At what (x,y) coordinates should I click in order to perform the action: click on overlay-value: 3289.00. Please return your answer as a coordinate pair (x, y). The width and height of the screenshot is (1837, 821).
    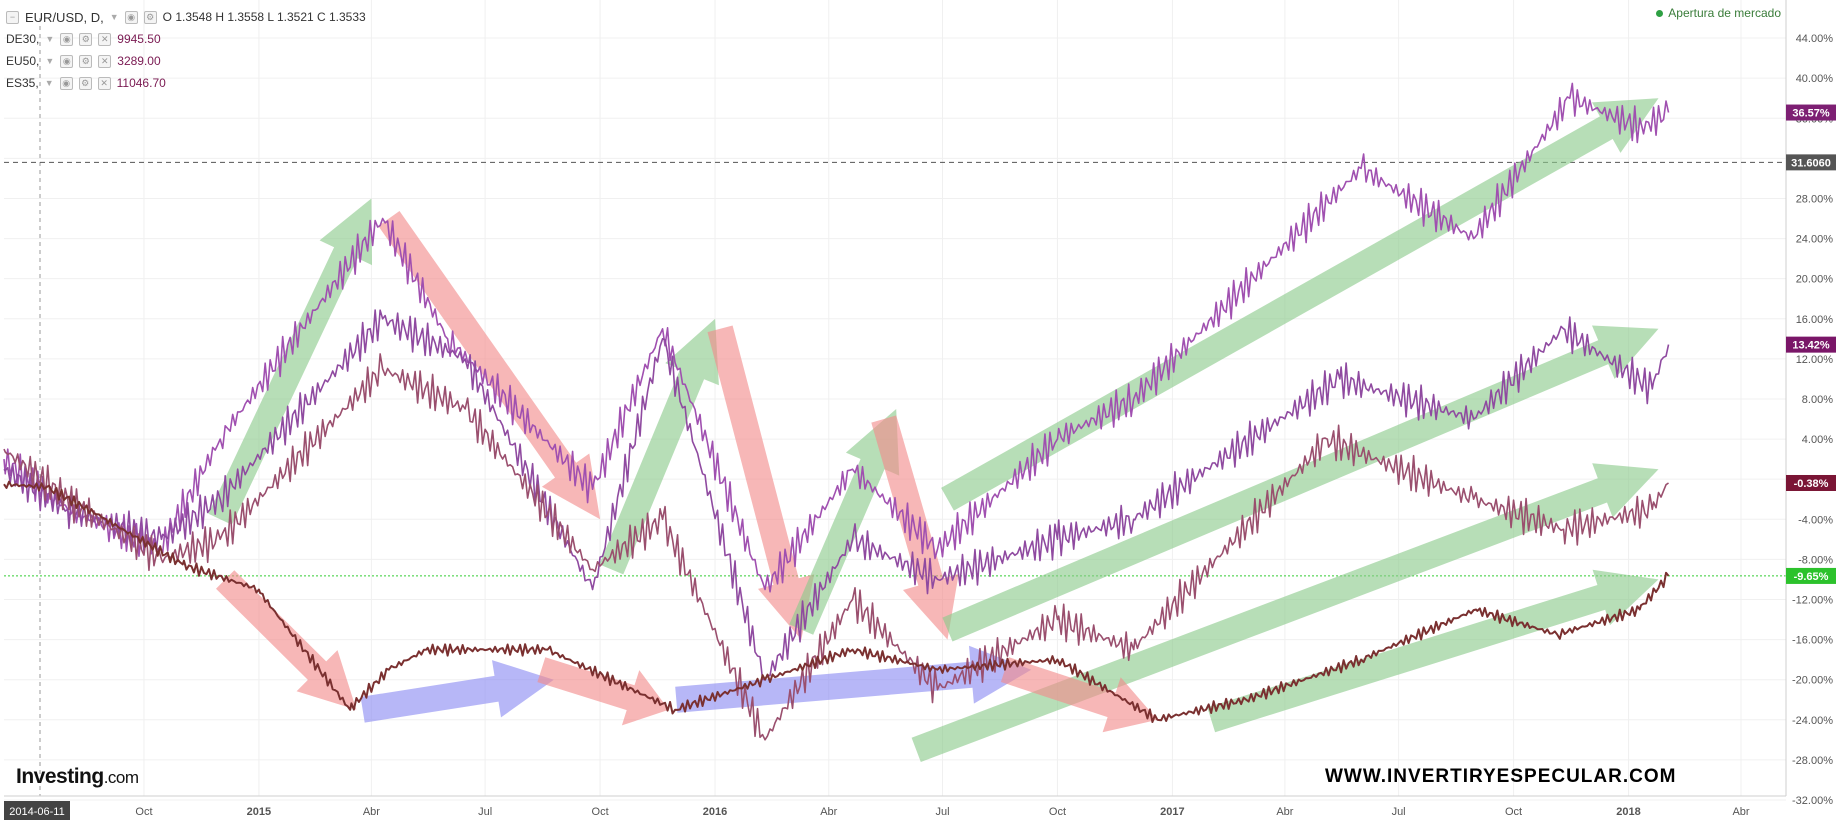
    Looking at the image, I should click on (139, 61).